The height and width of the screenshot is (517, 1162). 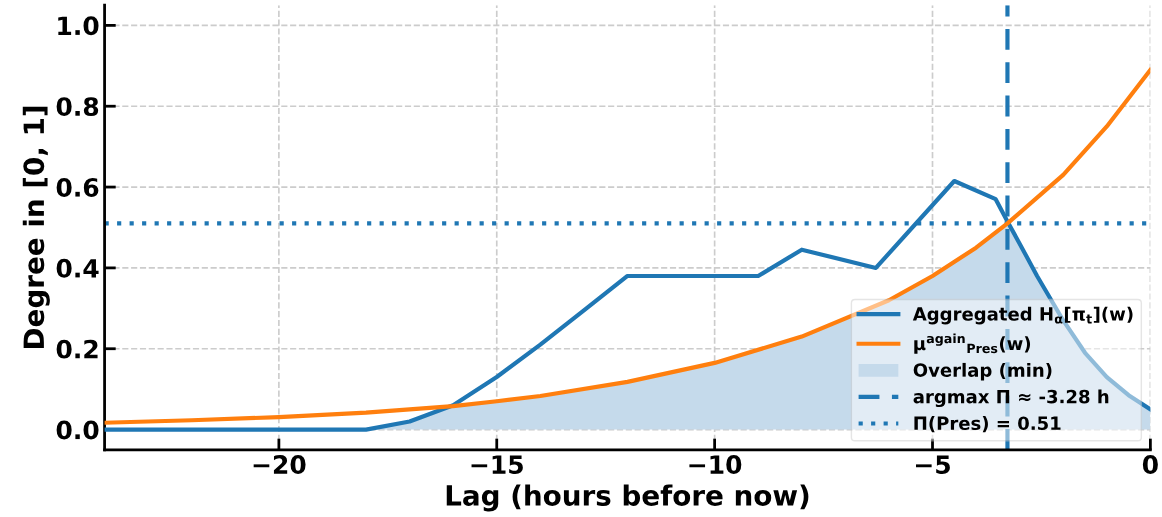 I want to click on y-tick-label: 0.8, so click(x=77, y=107).